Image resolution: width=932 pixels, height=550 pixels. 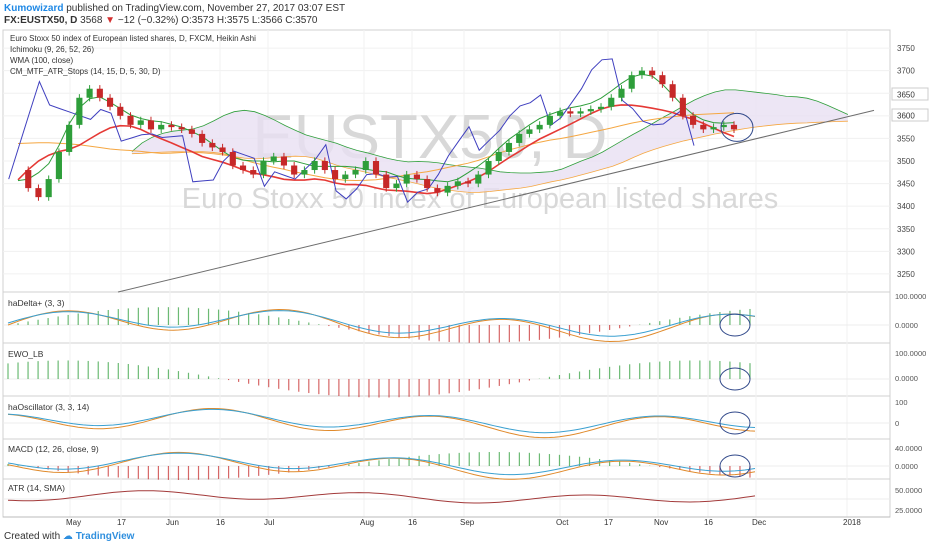 What do you see at coordinates (708, 522) in the screenshot?
I see `x-label-nov-16: 16` at bounding box center [708, 522].